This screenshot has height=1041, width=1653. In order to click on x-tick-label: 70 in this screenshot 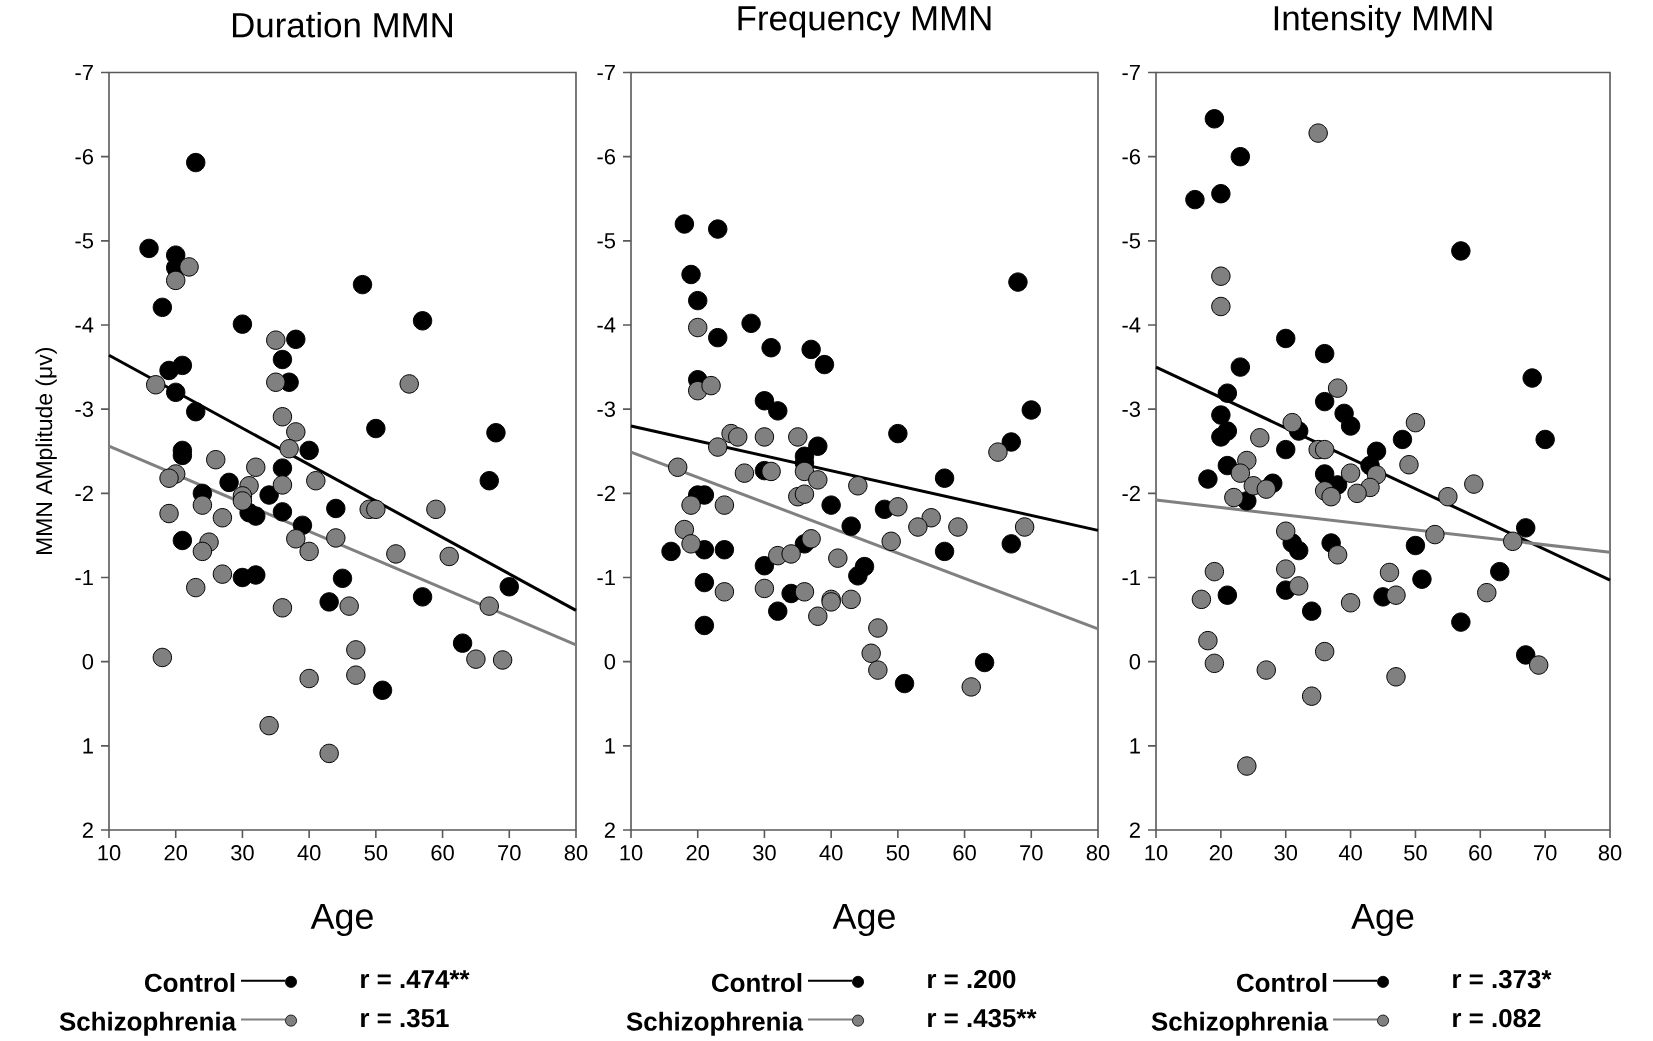, I will do `click(509, 853)`.